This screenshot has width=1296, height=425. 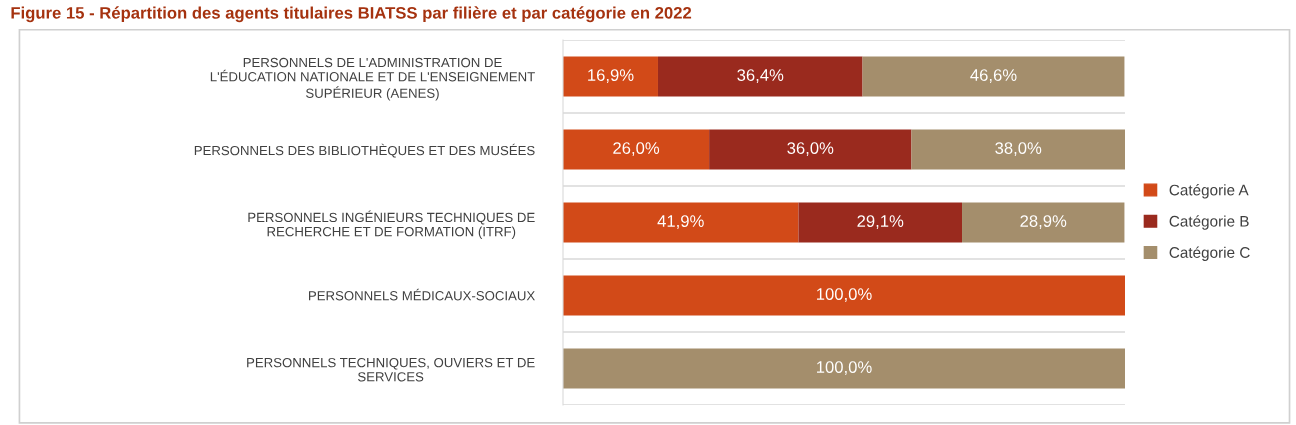 I want to click on data-label: 46,6%, so click(x=993, y=76).